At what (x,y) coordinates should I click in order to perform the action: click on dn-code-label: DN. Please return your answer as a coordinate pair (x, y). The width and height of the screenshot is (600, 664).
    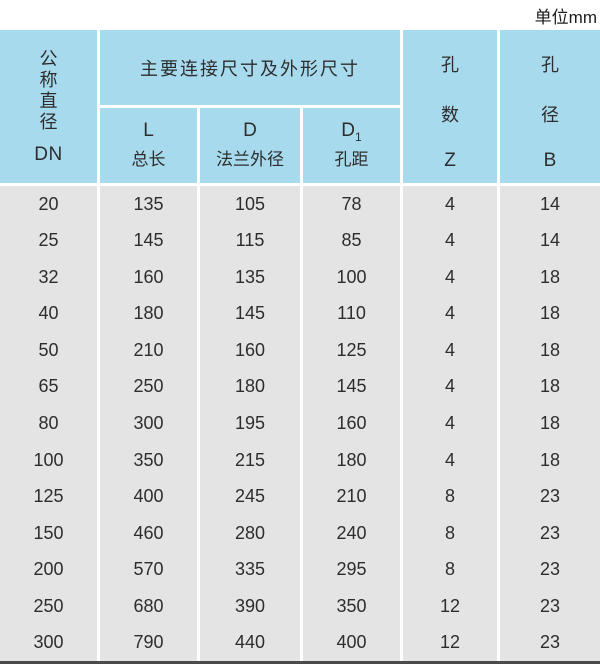
    Looking at the image, I should click on (48, 154).